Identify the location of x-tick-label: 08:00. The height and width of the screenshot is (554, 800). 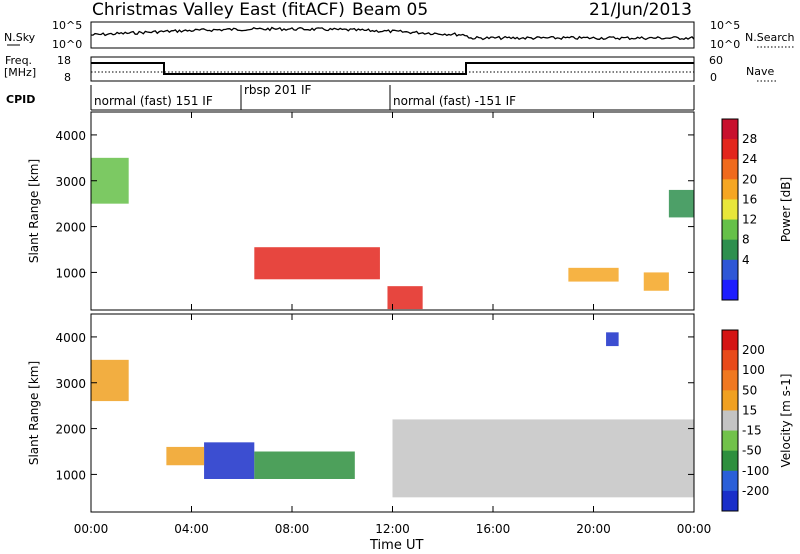
(292, 529).